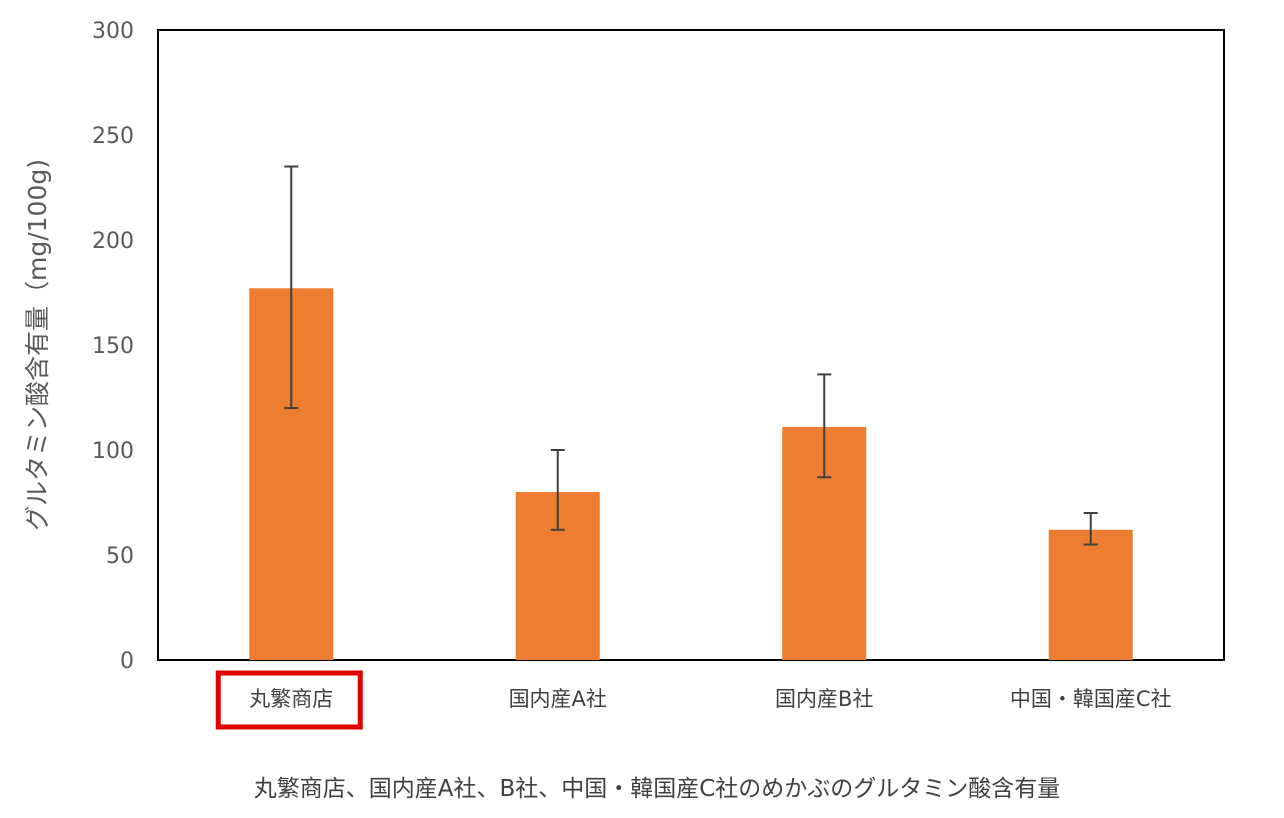 Image resolution: width=1284 pixels, height=818 pixels. I want to click on y-tick-label: 150, so click(113, 346).